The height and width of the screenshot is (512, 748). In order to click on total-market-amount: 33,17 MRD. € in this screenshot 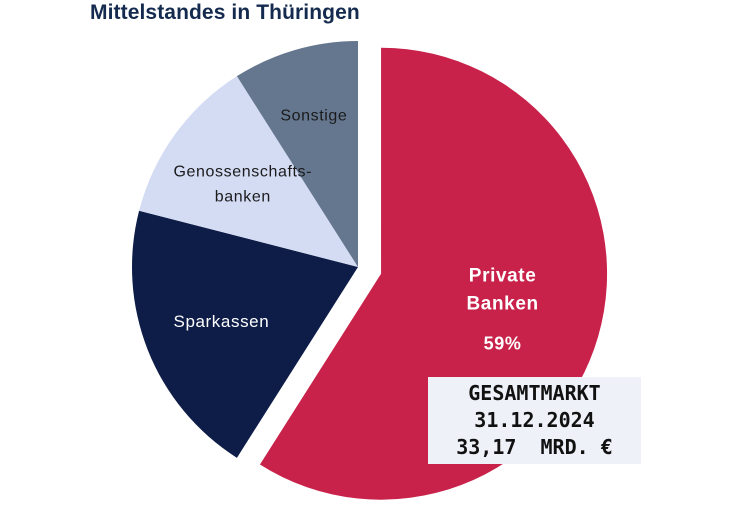, I will do `click(534, 447)`.